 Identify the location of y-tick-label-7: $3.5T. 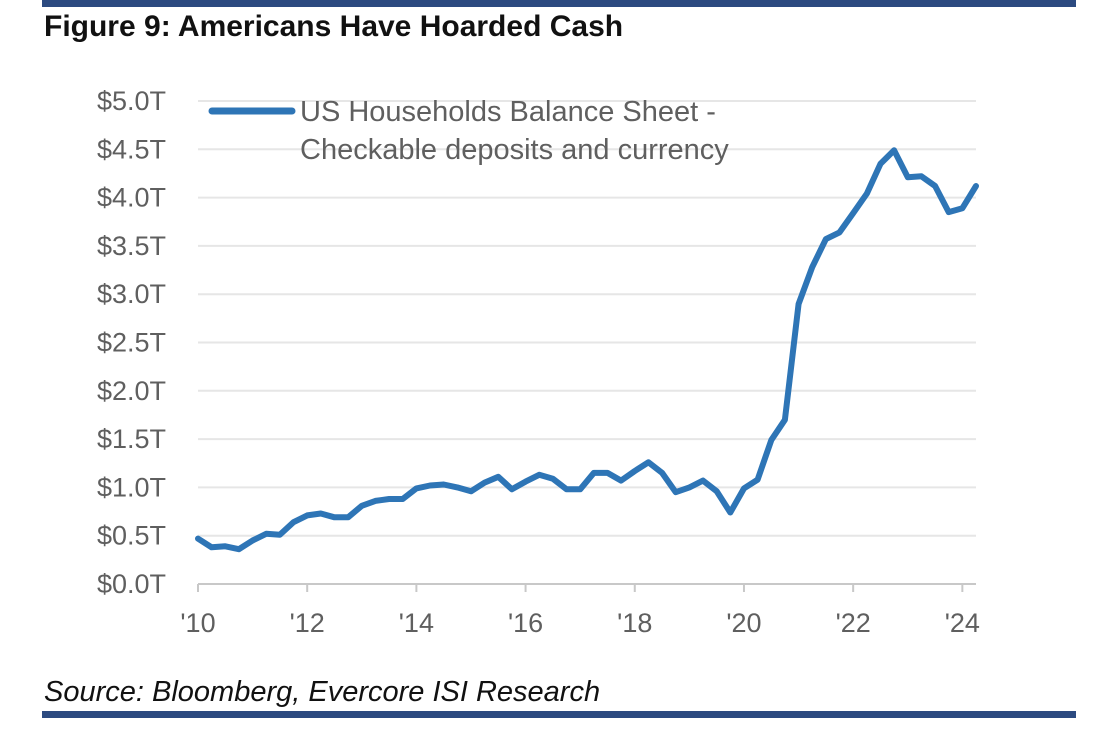
(131, 246).